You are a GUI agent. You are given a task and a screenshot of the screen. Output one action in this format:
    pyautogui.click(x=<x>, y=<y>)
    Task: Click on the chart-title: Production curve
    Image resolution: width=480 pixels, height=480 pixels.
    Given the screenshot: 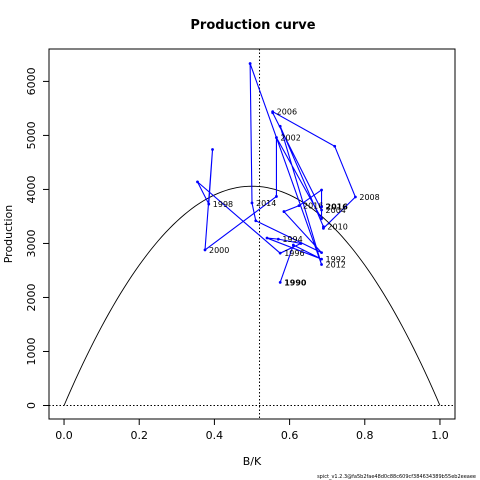 What is the action you would take?
    pyautogui.click(x=252, y=25)
    